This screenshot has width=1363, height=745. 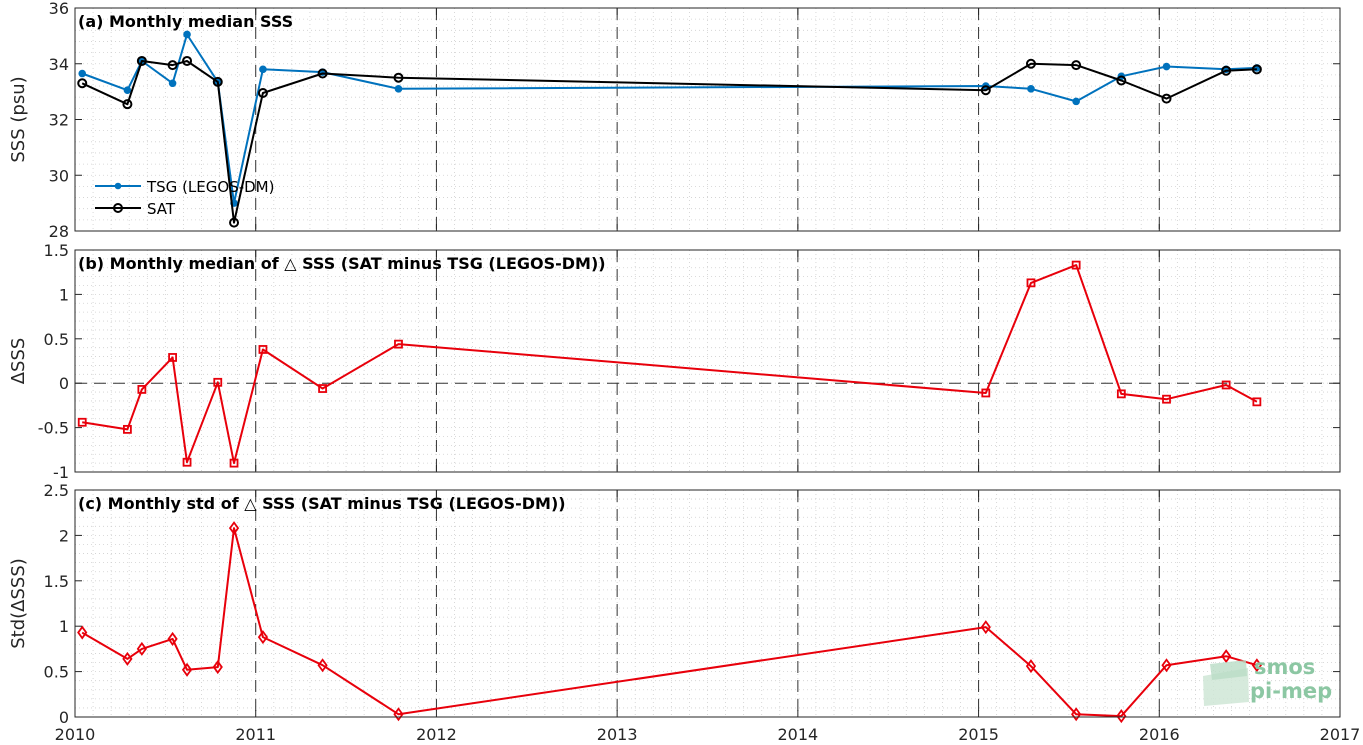 I want to click on legend-label-sat: SAT, so click(x=161, y=209).